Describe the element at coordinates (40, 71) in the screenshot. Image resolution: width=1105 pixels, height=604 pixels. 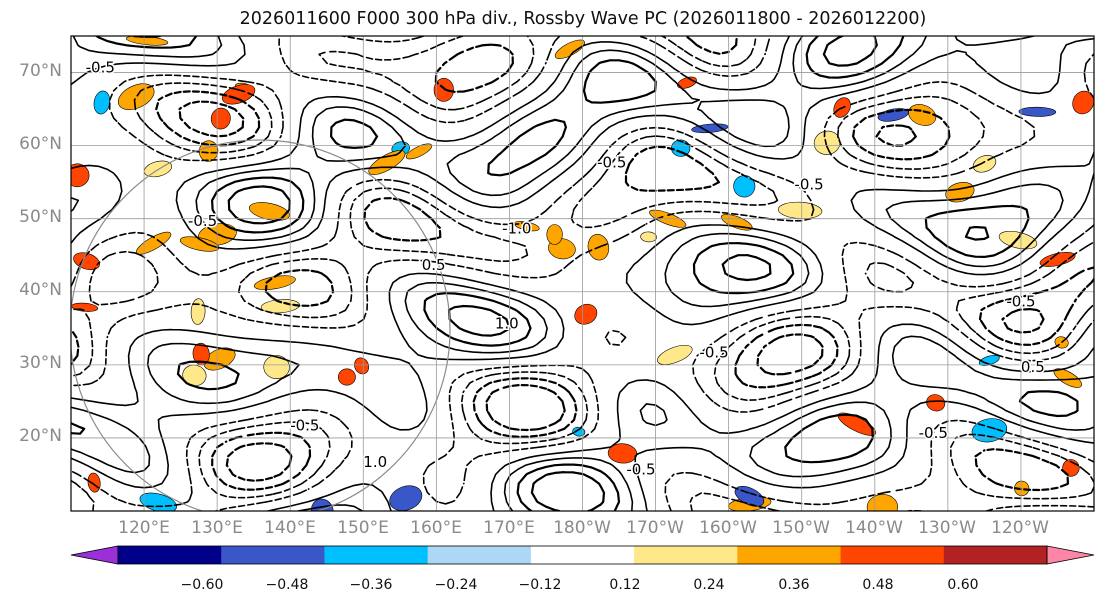
I see `lat-label: 70°N` at that location.